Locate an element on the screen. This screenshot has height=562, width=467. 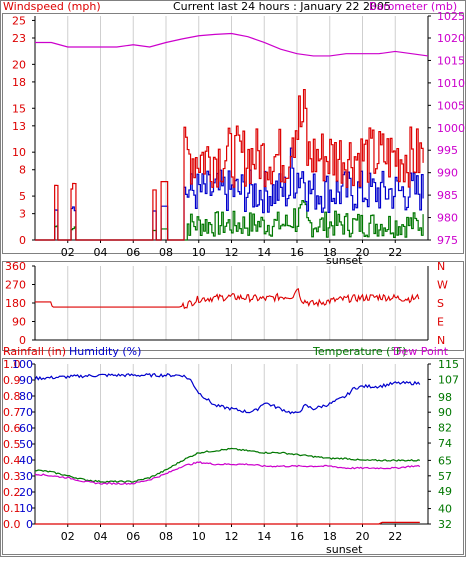
hum-x-tick-label: 04 is located at coordinates (101, 536).